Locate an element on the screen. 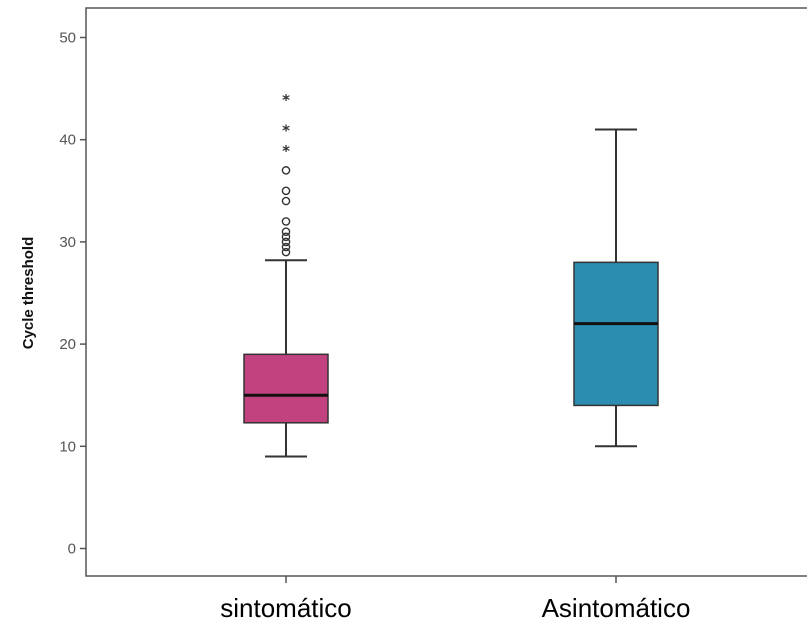 The image size is (807, 620). x-axis: sintomático Asintomático is located at coordinates (455, 598).